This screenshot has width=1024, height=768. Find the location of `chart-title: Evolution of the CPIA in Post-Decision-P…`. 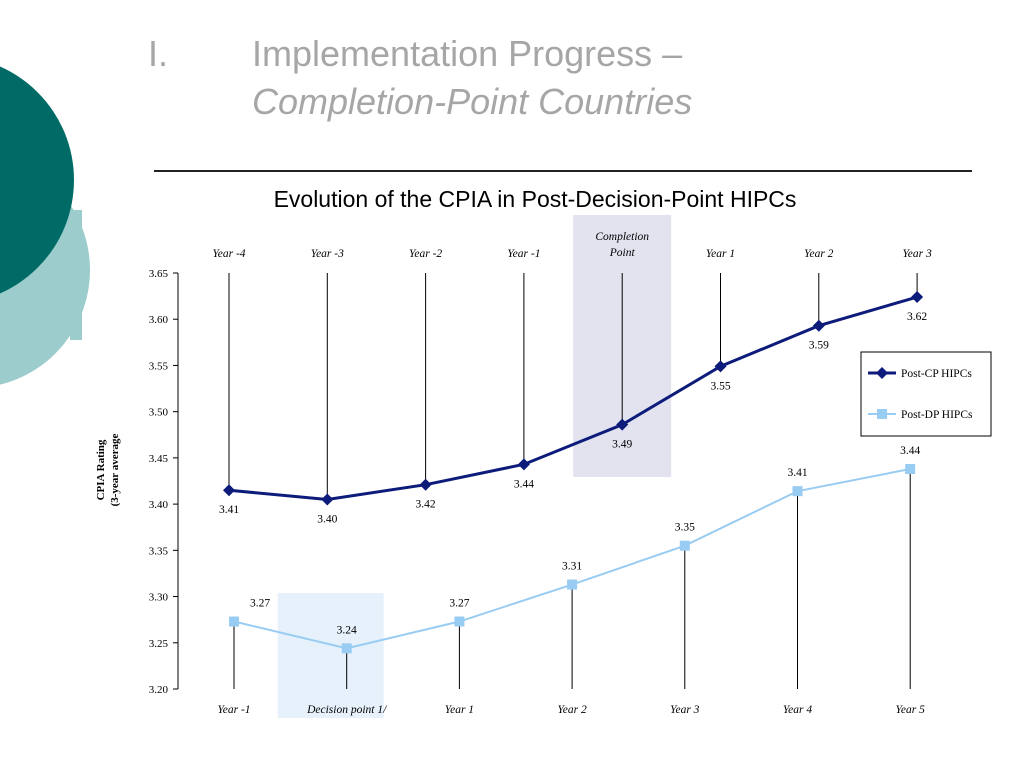

chart-title: Evolution of the CPIA in Post-Decision-P… is located at coordinates (535, 199).